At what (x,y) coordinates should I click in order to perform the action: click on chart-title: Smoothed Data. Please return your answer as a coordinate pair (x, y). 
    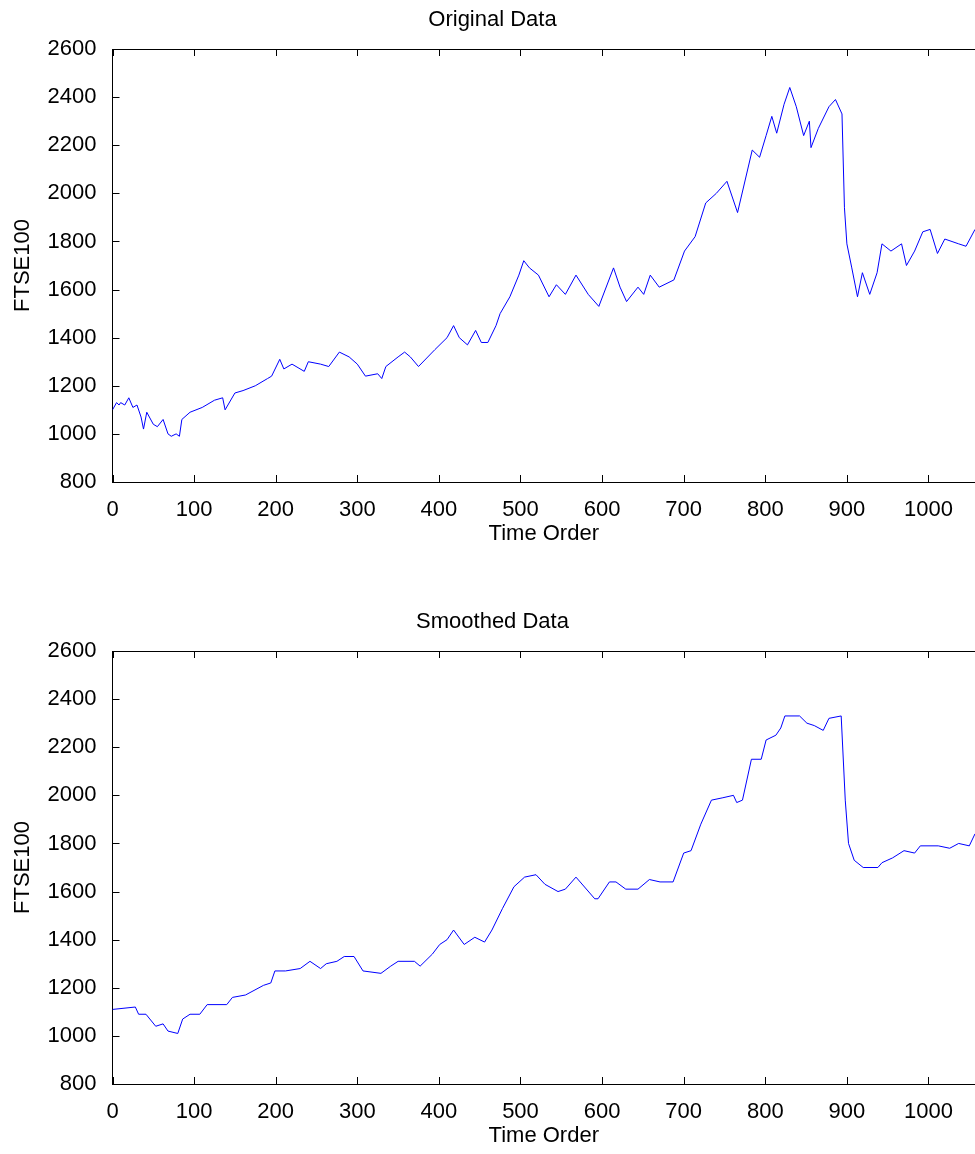
    Looking at the image, I should click on (493, 621).